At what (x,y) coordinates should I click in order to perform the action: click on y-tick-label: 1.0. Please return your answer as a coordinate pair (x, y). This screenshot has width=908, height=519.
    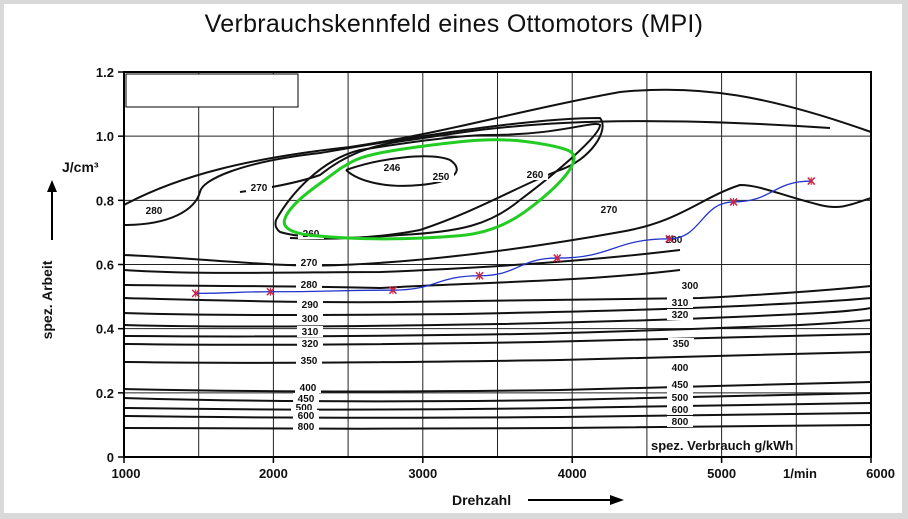
    Looking at the image, I should click on (105, 136).